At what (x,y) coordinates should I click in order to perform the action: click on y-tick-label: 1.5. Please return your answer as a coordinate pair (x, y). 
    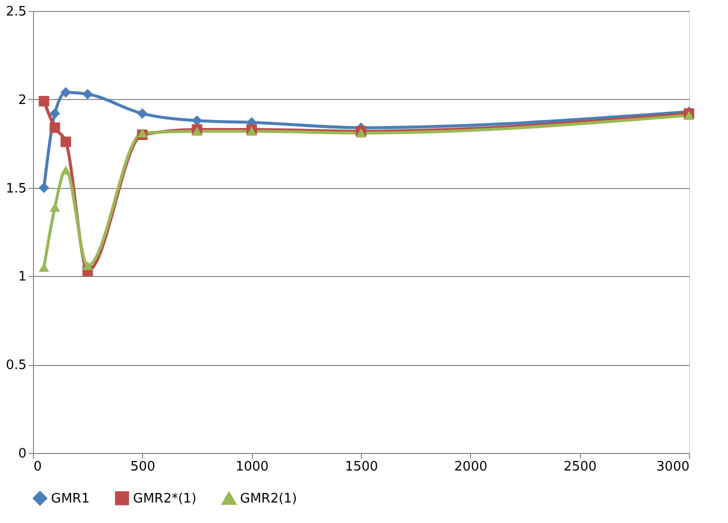
    Looking at the image, I should click on (16, 188).